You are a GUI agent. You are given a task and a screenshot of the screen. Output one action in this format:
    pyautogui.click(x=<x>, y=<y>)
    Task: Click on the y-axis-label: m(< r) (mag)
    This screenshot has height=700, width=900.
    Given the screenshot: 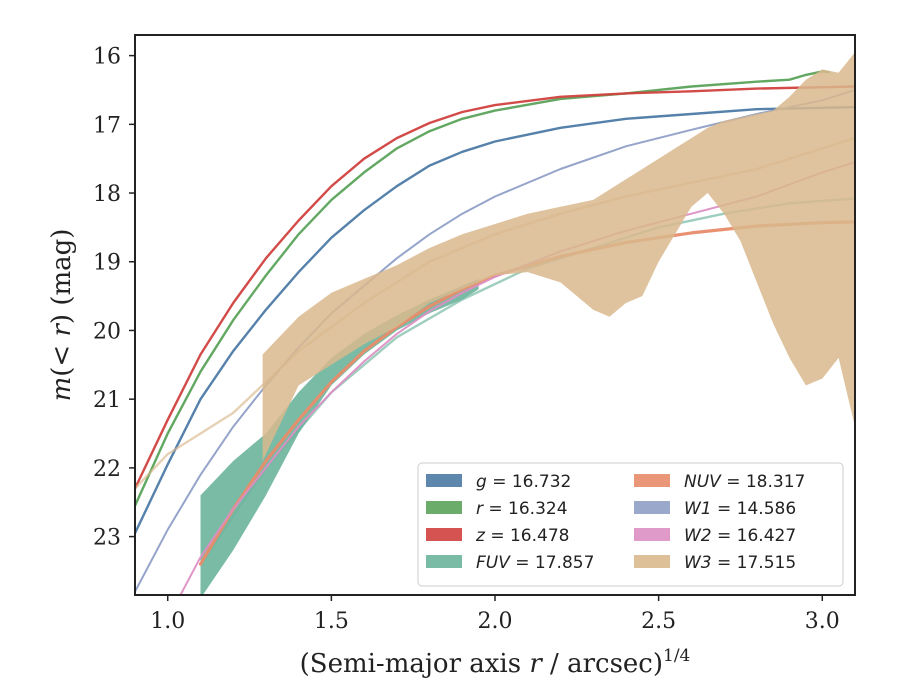 What is the action you would take?
    pyautogui.click(x=62, y=315)
    